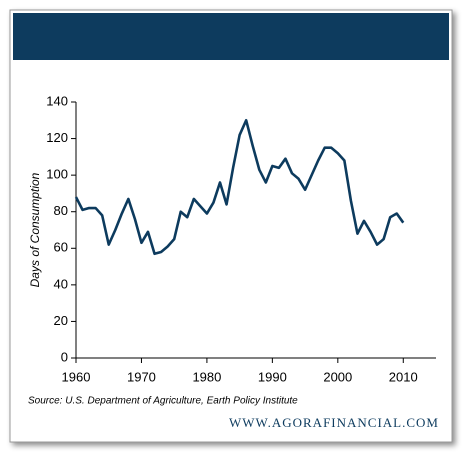 Image resolution: width=470 pixels, height=468 pixels. What do you see at coordinates (231, 36) in the screenshot?
I see `header-bar` at bounding box center [231, 36].